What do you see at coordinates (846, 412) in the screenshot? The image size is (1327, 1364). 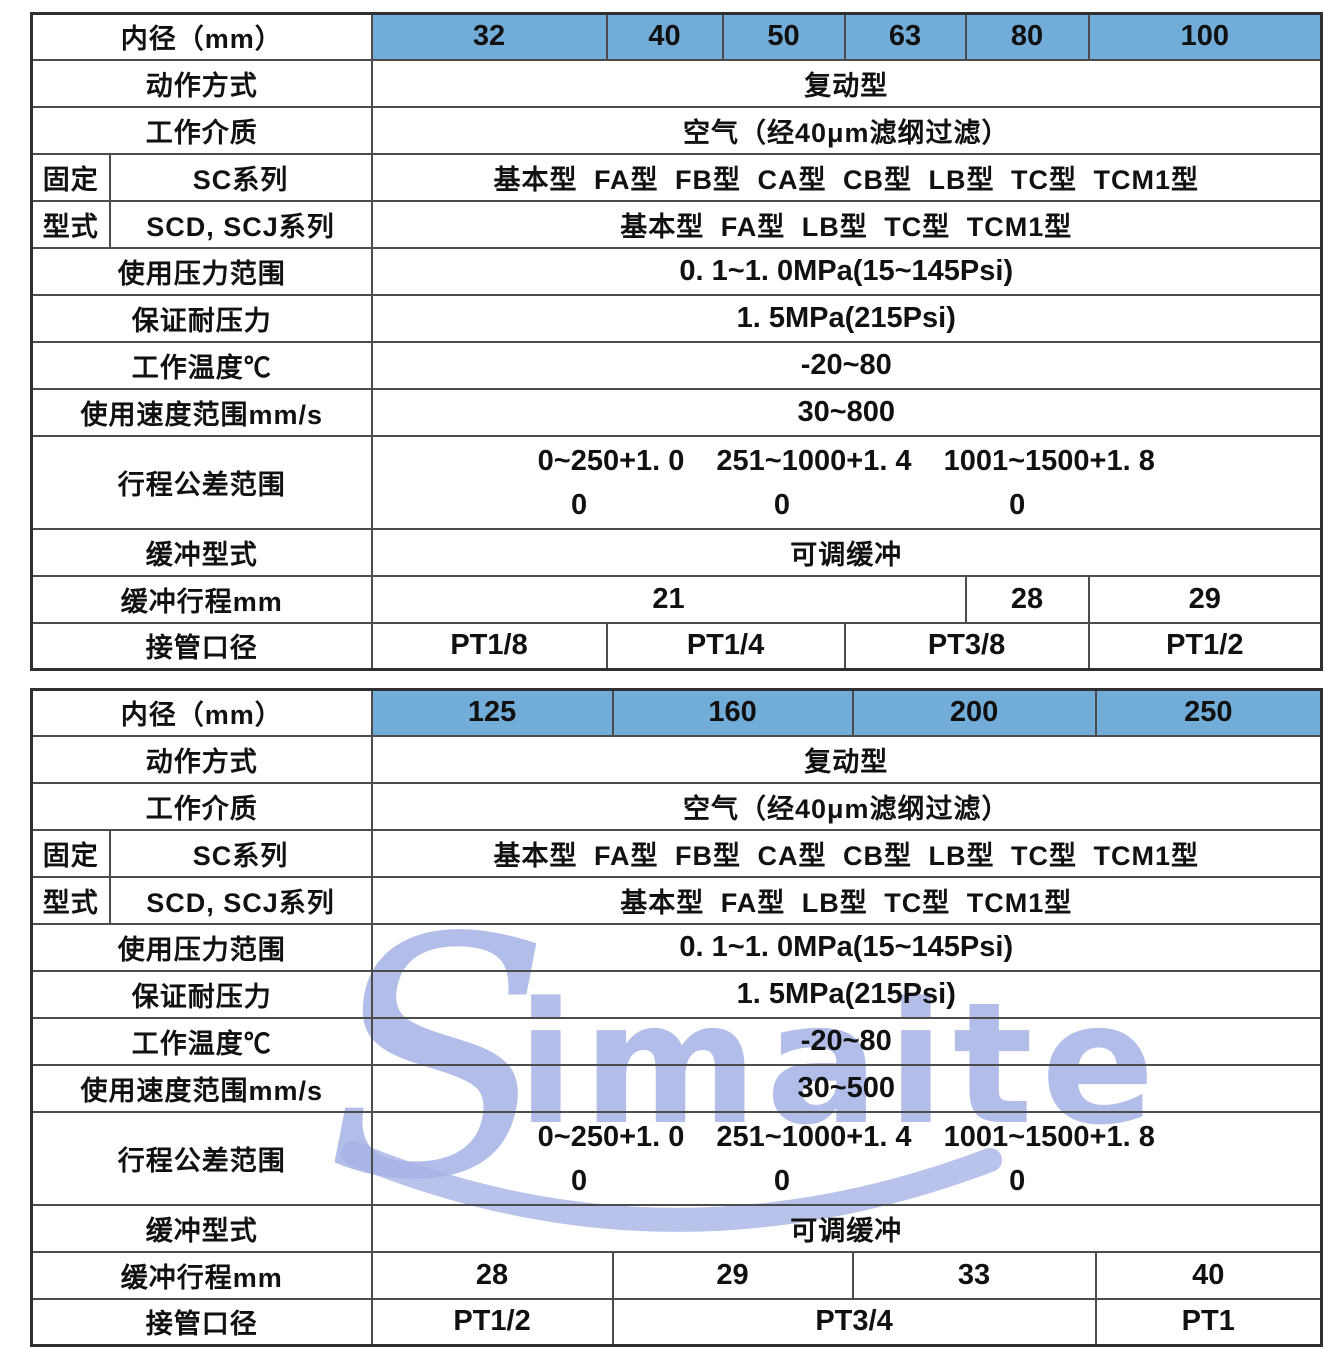 I see `spec-row-value: 30~800` at bounding box center [846, 412].